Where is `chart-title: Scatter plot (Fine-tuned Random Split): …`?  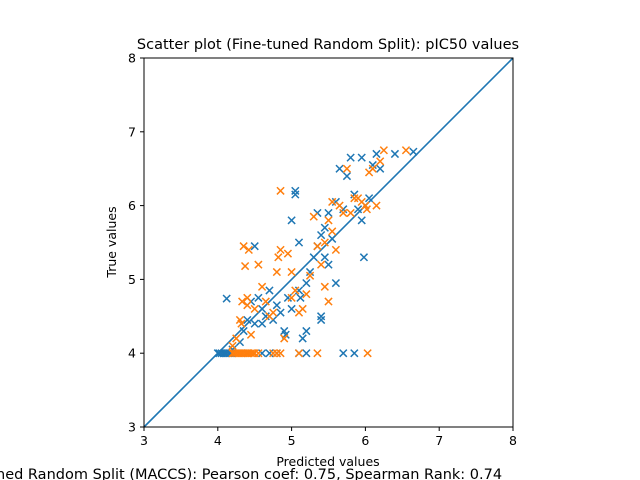 chart-title: Scatter plot (Fine-tuned Random Split): … is located at coordinates (328, 45).